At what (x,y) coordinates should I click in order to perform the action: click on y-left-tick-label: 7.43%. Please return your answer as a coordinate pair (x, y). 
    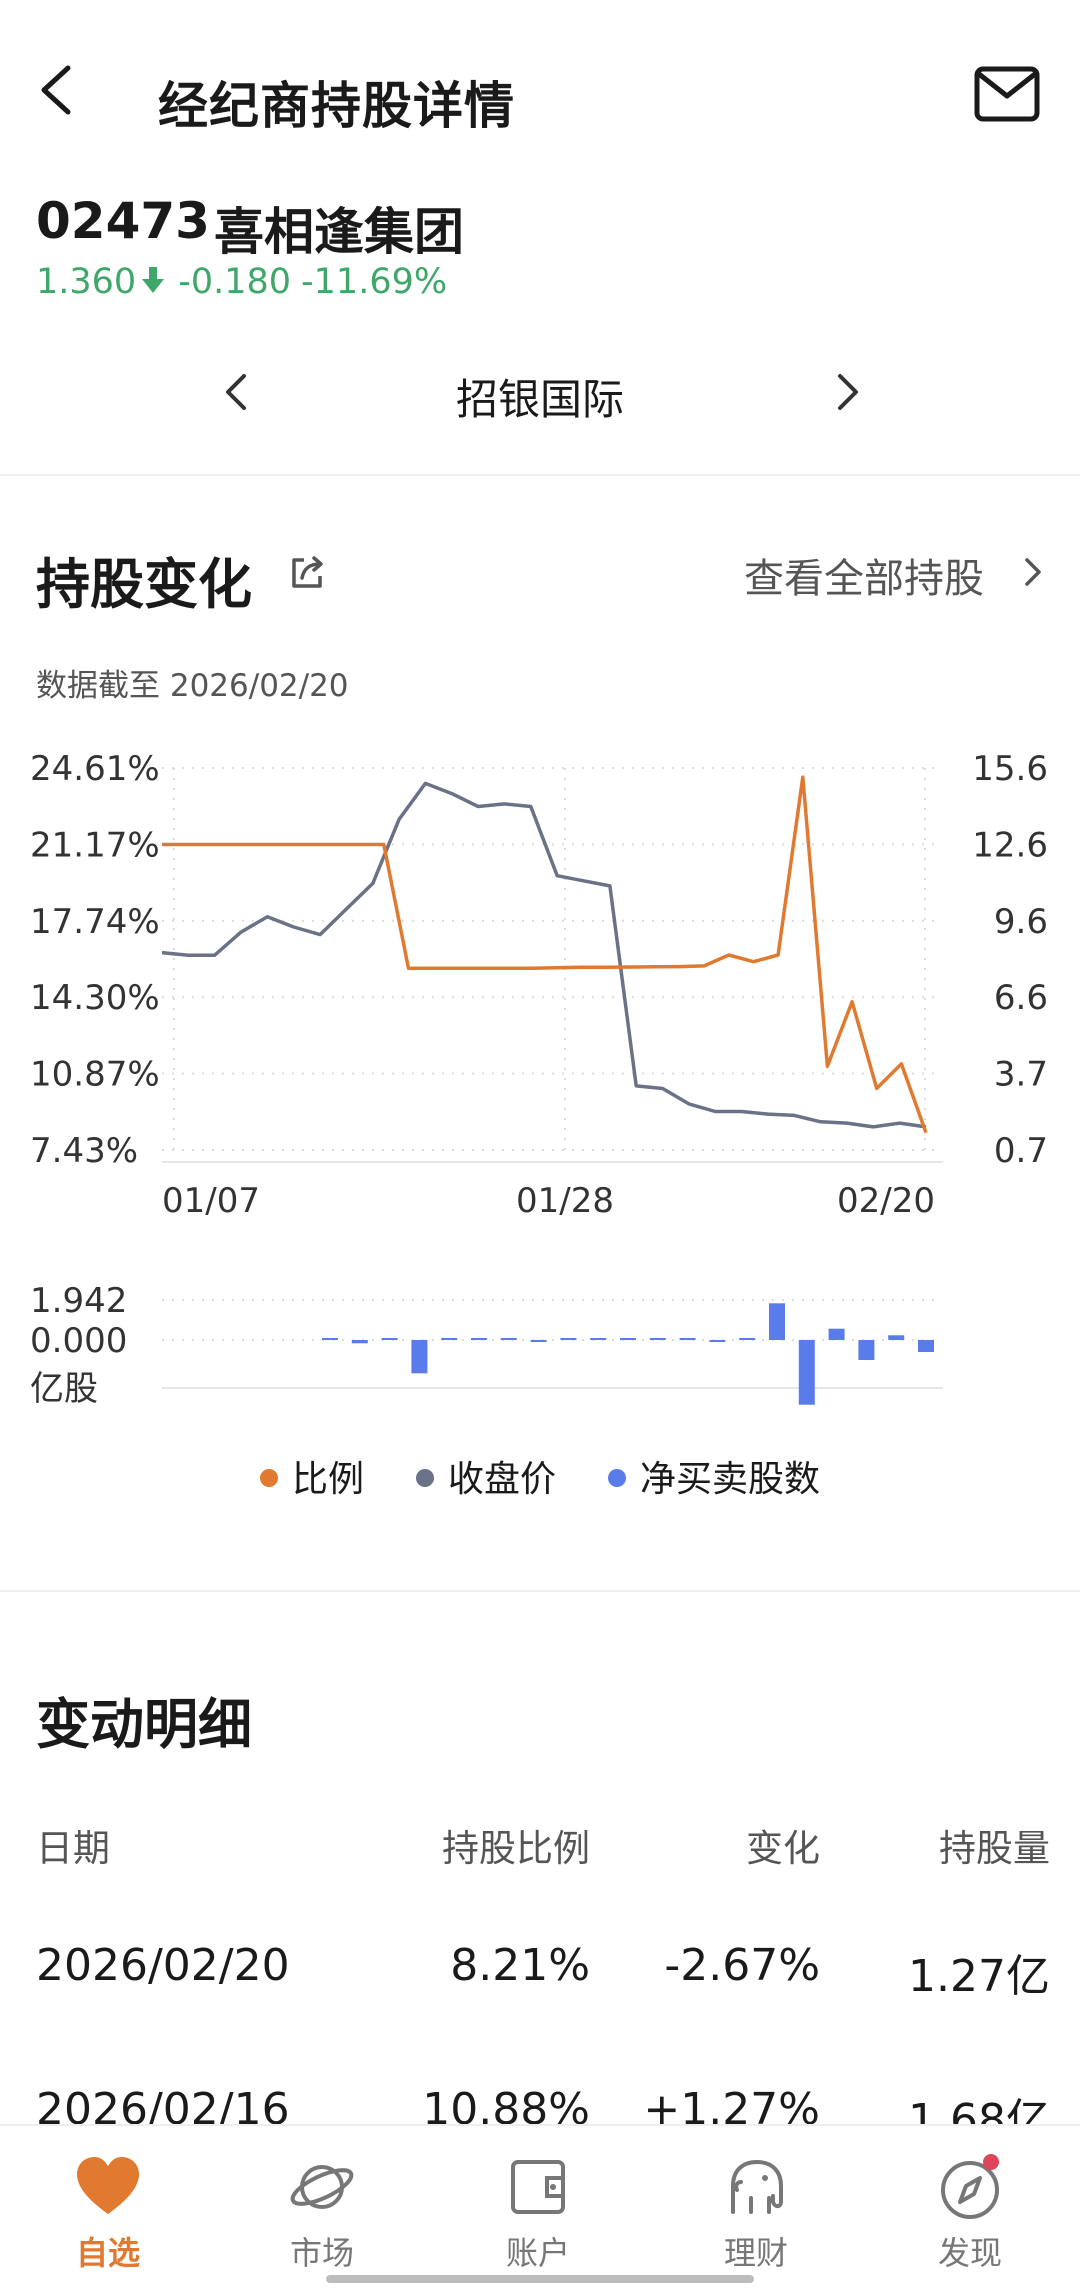
    Looking at the image, I should click on (84, 1151).